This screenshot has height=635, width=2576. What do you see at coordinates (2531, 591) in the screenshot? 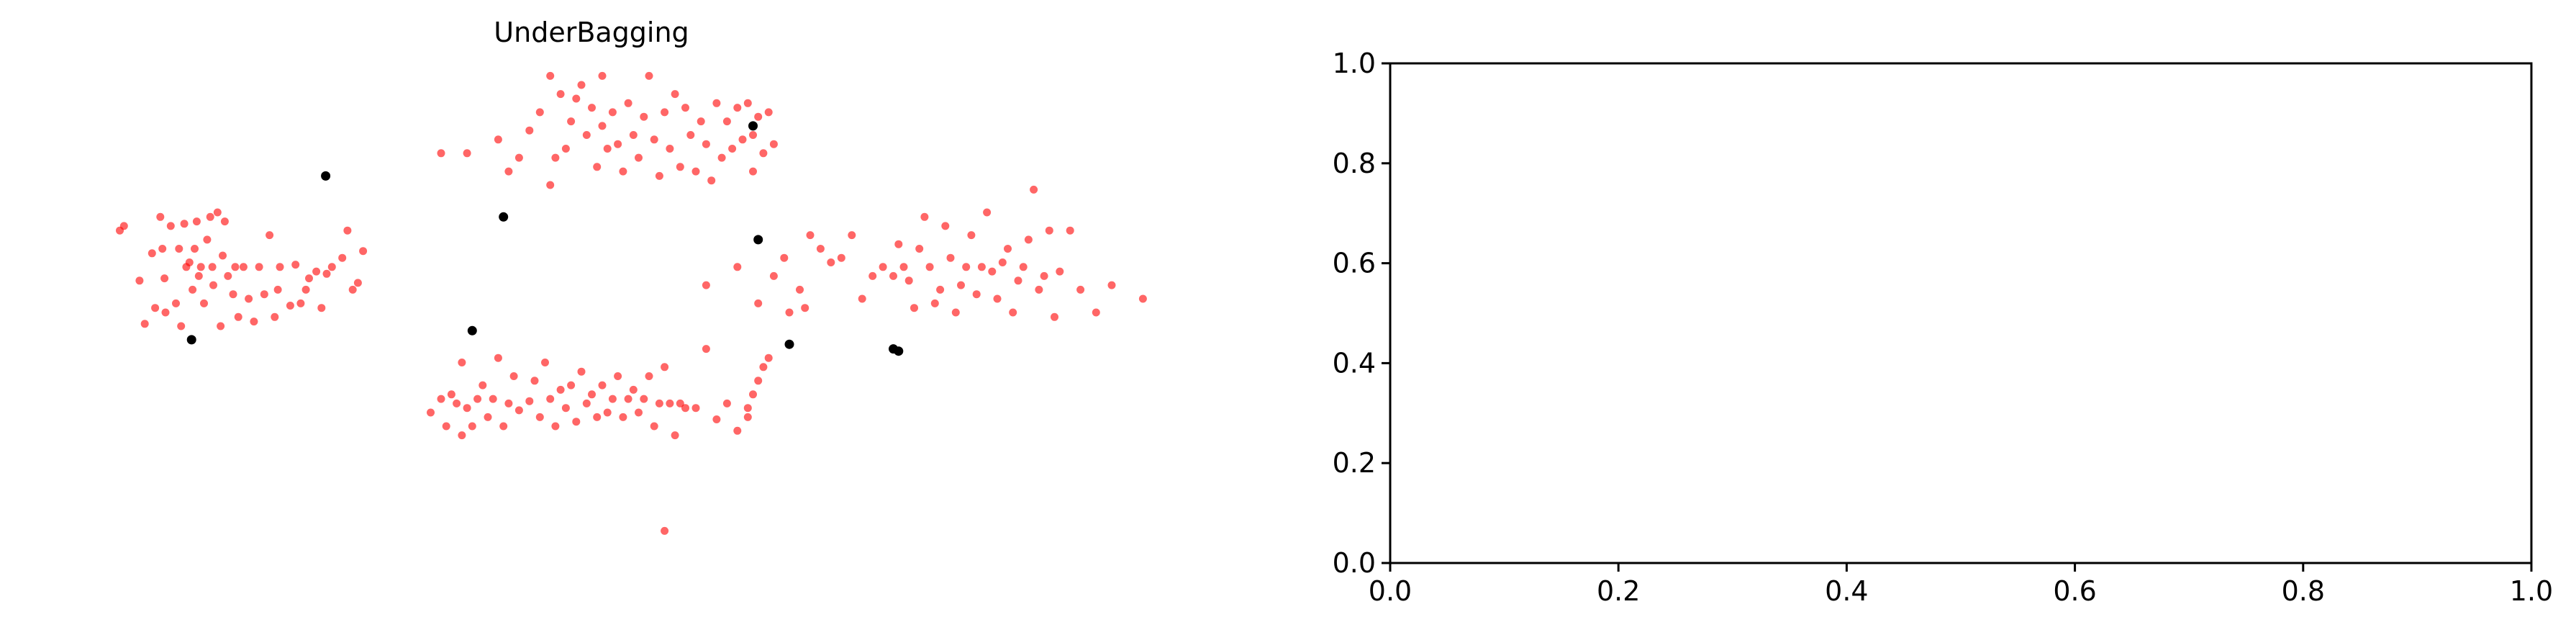
I see `x-tick-label-5: 1.0` at bounding box center [2531, 591].